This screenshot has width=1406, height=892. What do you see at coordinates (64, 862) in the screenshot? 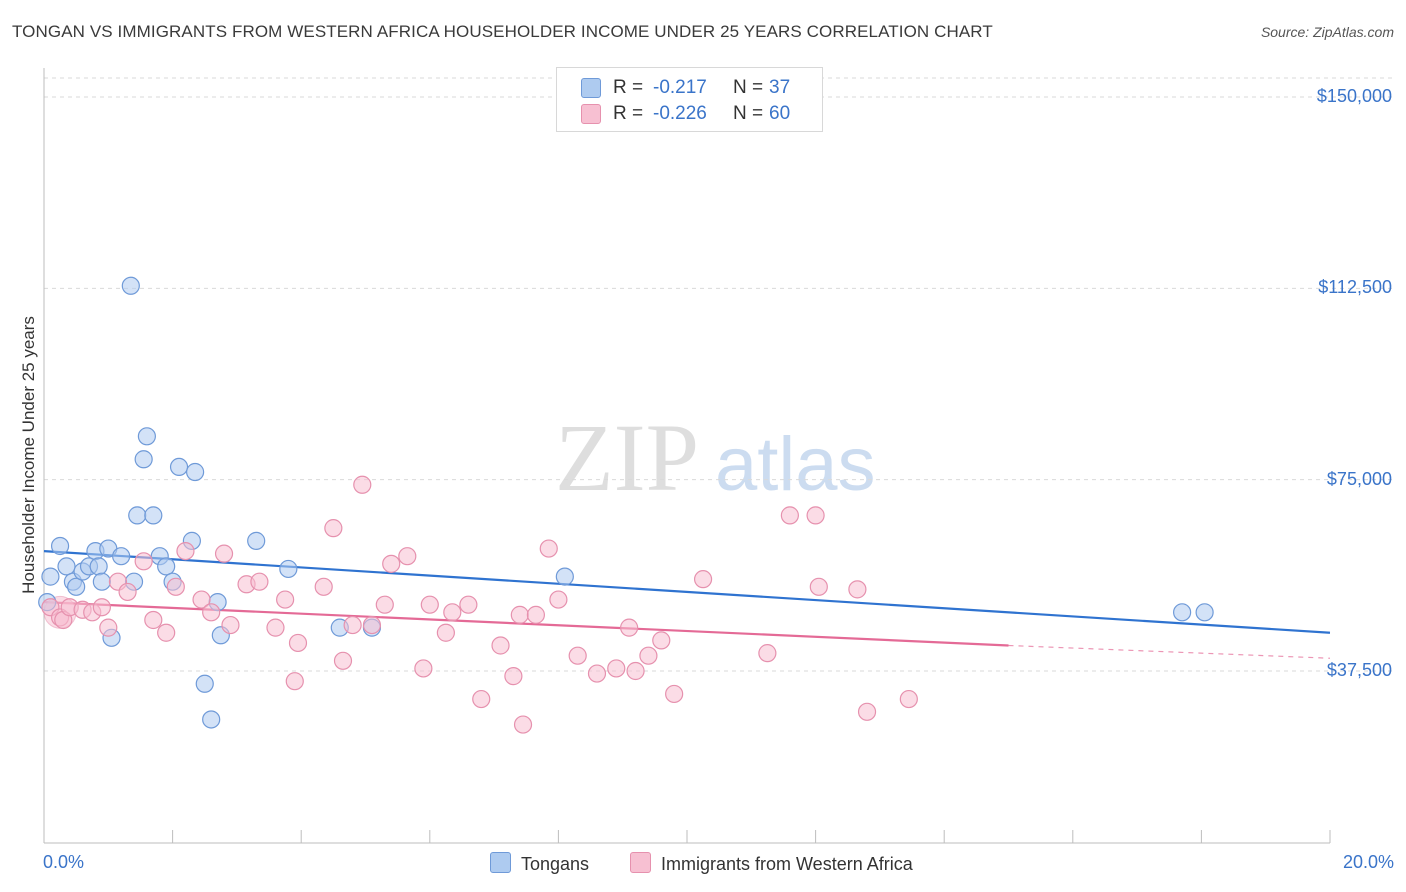
I see `x-tick-label-min: 0.0%` at bounding box center [64, 862].